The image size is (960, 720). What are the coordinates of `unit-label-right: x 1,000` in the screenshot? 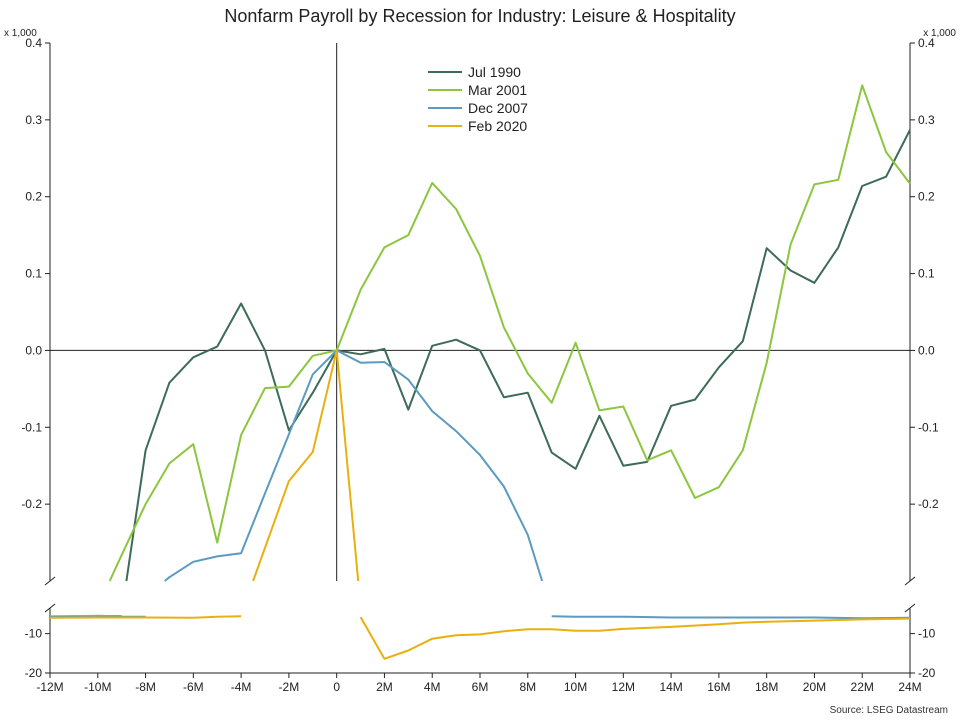 It's located at (939, 33).